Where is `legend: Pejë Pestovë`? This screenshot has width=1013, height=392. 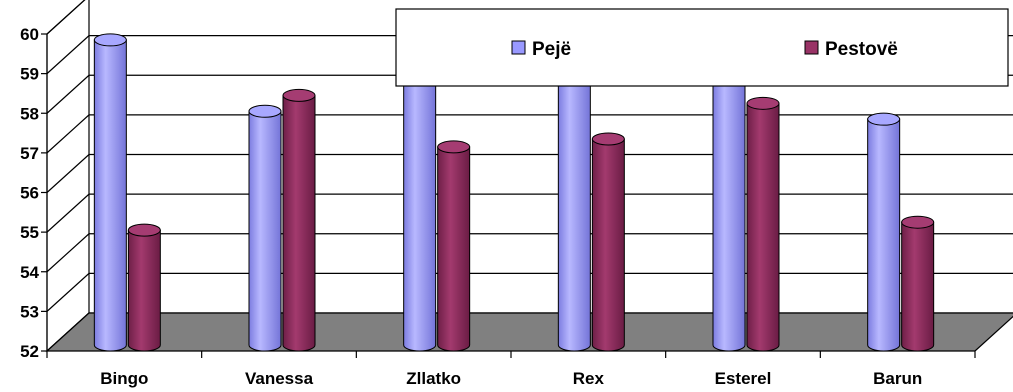 legend: Pejë Pestovë is located at coordinates (702, 47).